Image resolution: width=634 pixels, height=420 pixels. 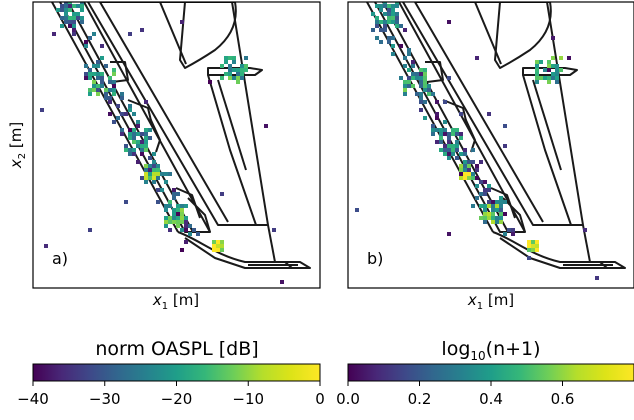 I want to click on colorbar-b-title-base: log, so click(x=455, y=349).